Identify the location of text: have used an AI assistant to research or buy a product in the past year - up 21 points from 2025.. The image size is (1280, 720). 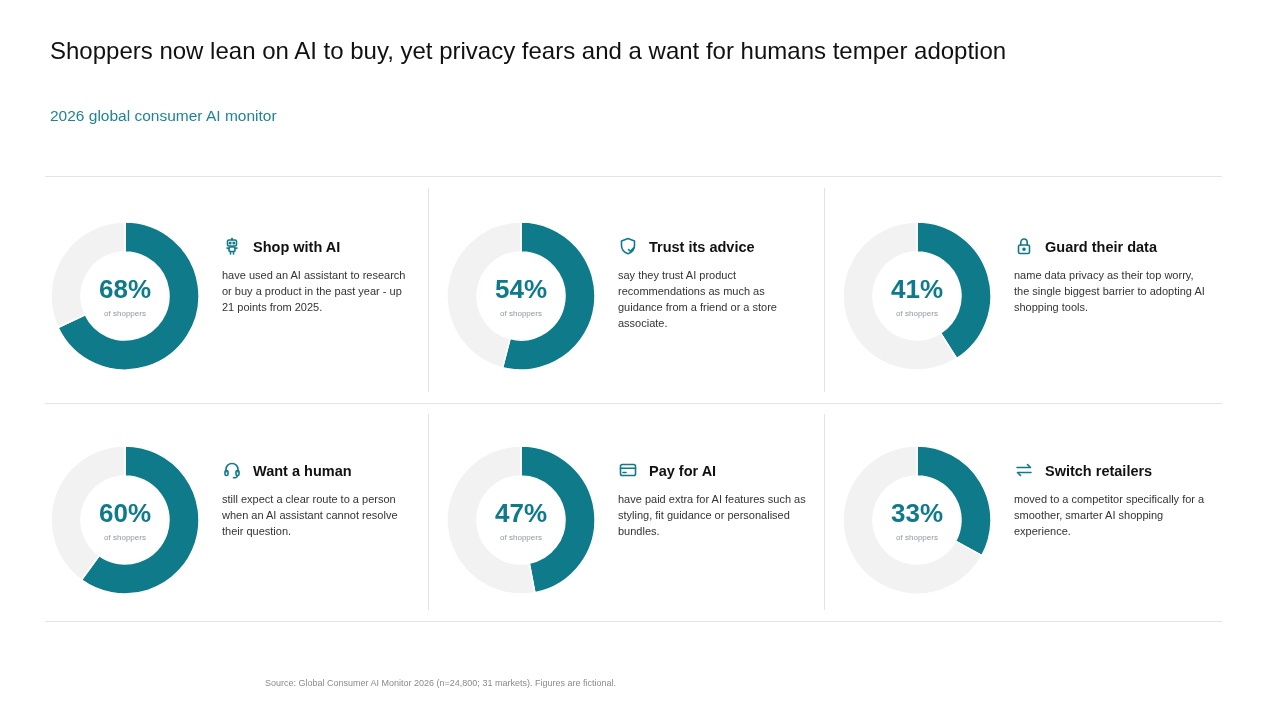
(314, 291).